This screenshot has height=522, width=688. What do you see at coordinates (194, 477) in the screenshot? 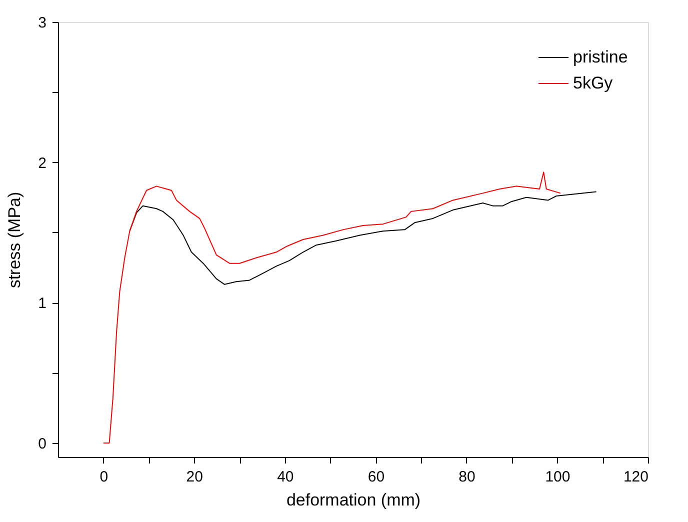
I see `x-tick-label: 20` at bounding box center [194, 477].